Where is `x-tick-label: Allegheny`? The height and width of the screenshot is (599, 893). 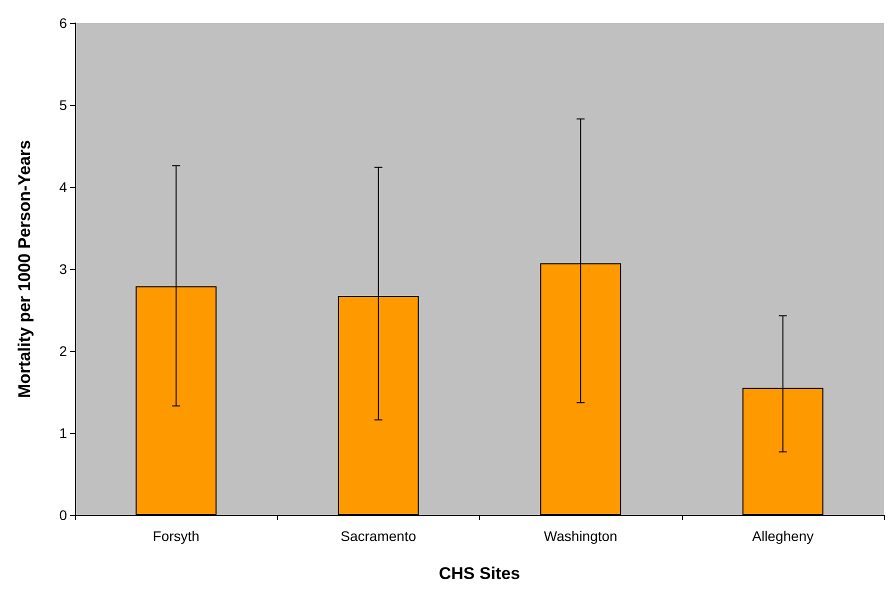
x-tick-label: Allegheny is located at coordinates (783, 536).